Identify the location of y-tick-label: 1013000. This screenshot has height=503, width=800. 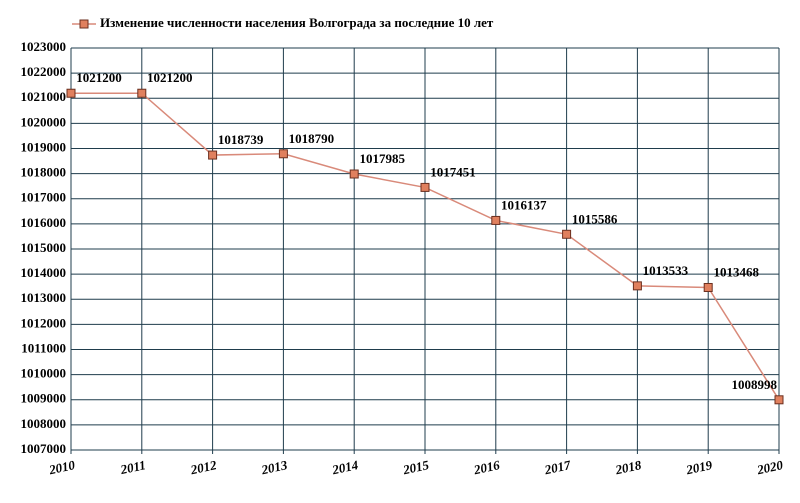
(44, 297).